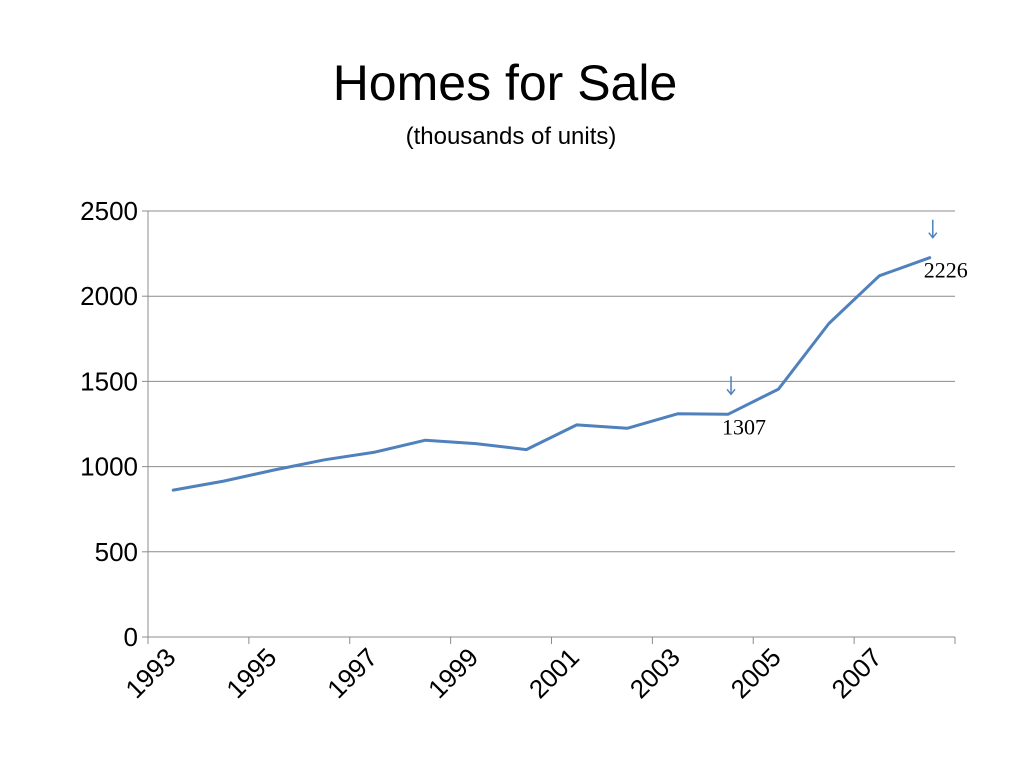  What do you see at coordinates (845, 329) in the screenshot?
I see `annotations: 1307 2226` at bounding box center [845, 329].